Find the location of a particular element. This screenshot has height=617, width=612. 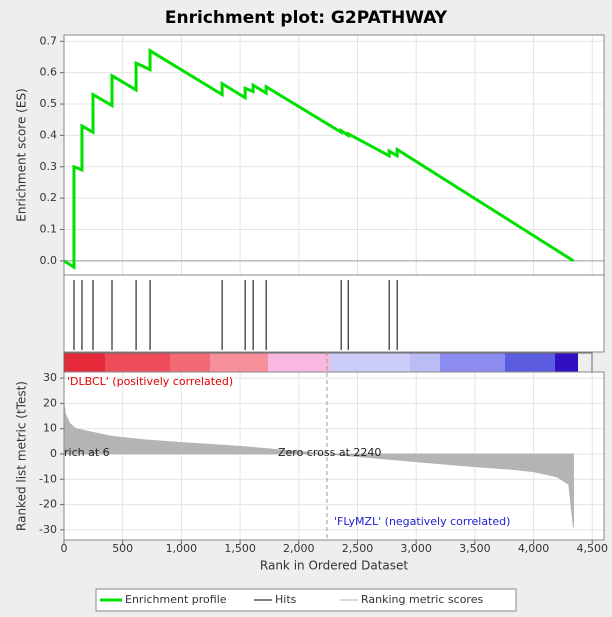

legend-label: Hits is located at coordinates (286, 599).